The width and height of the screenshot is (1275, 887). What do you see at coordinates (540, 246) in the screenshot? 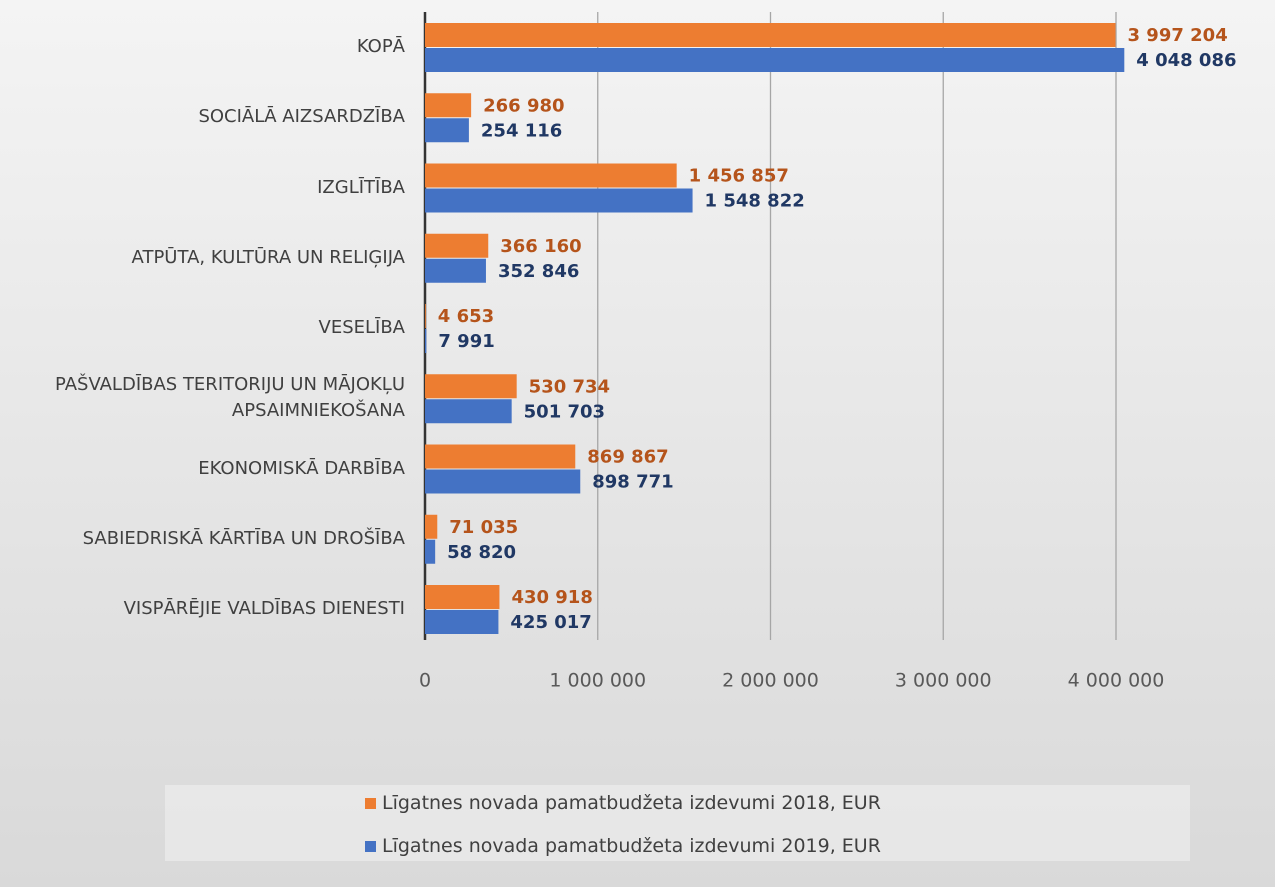
I see `data-label: 366 160` at bounding box center [540, 246].